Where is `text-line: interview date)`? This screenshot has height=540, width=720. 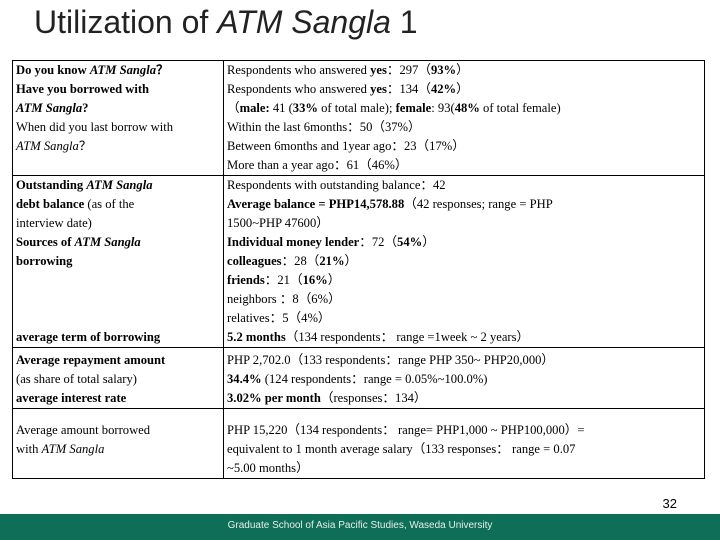 text-line: interview date) is located at coordinates (118, 223).